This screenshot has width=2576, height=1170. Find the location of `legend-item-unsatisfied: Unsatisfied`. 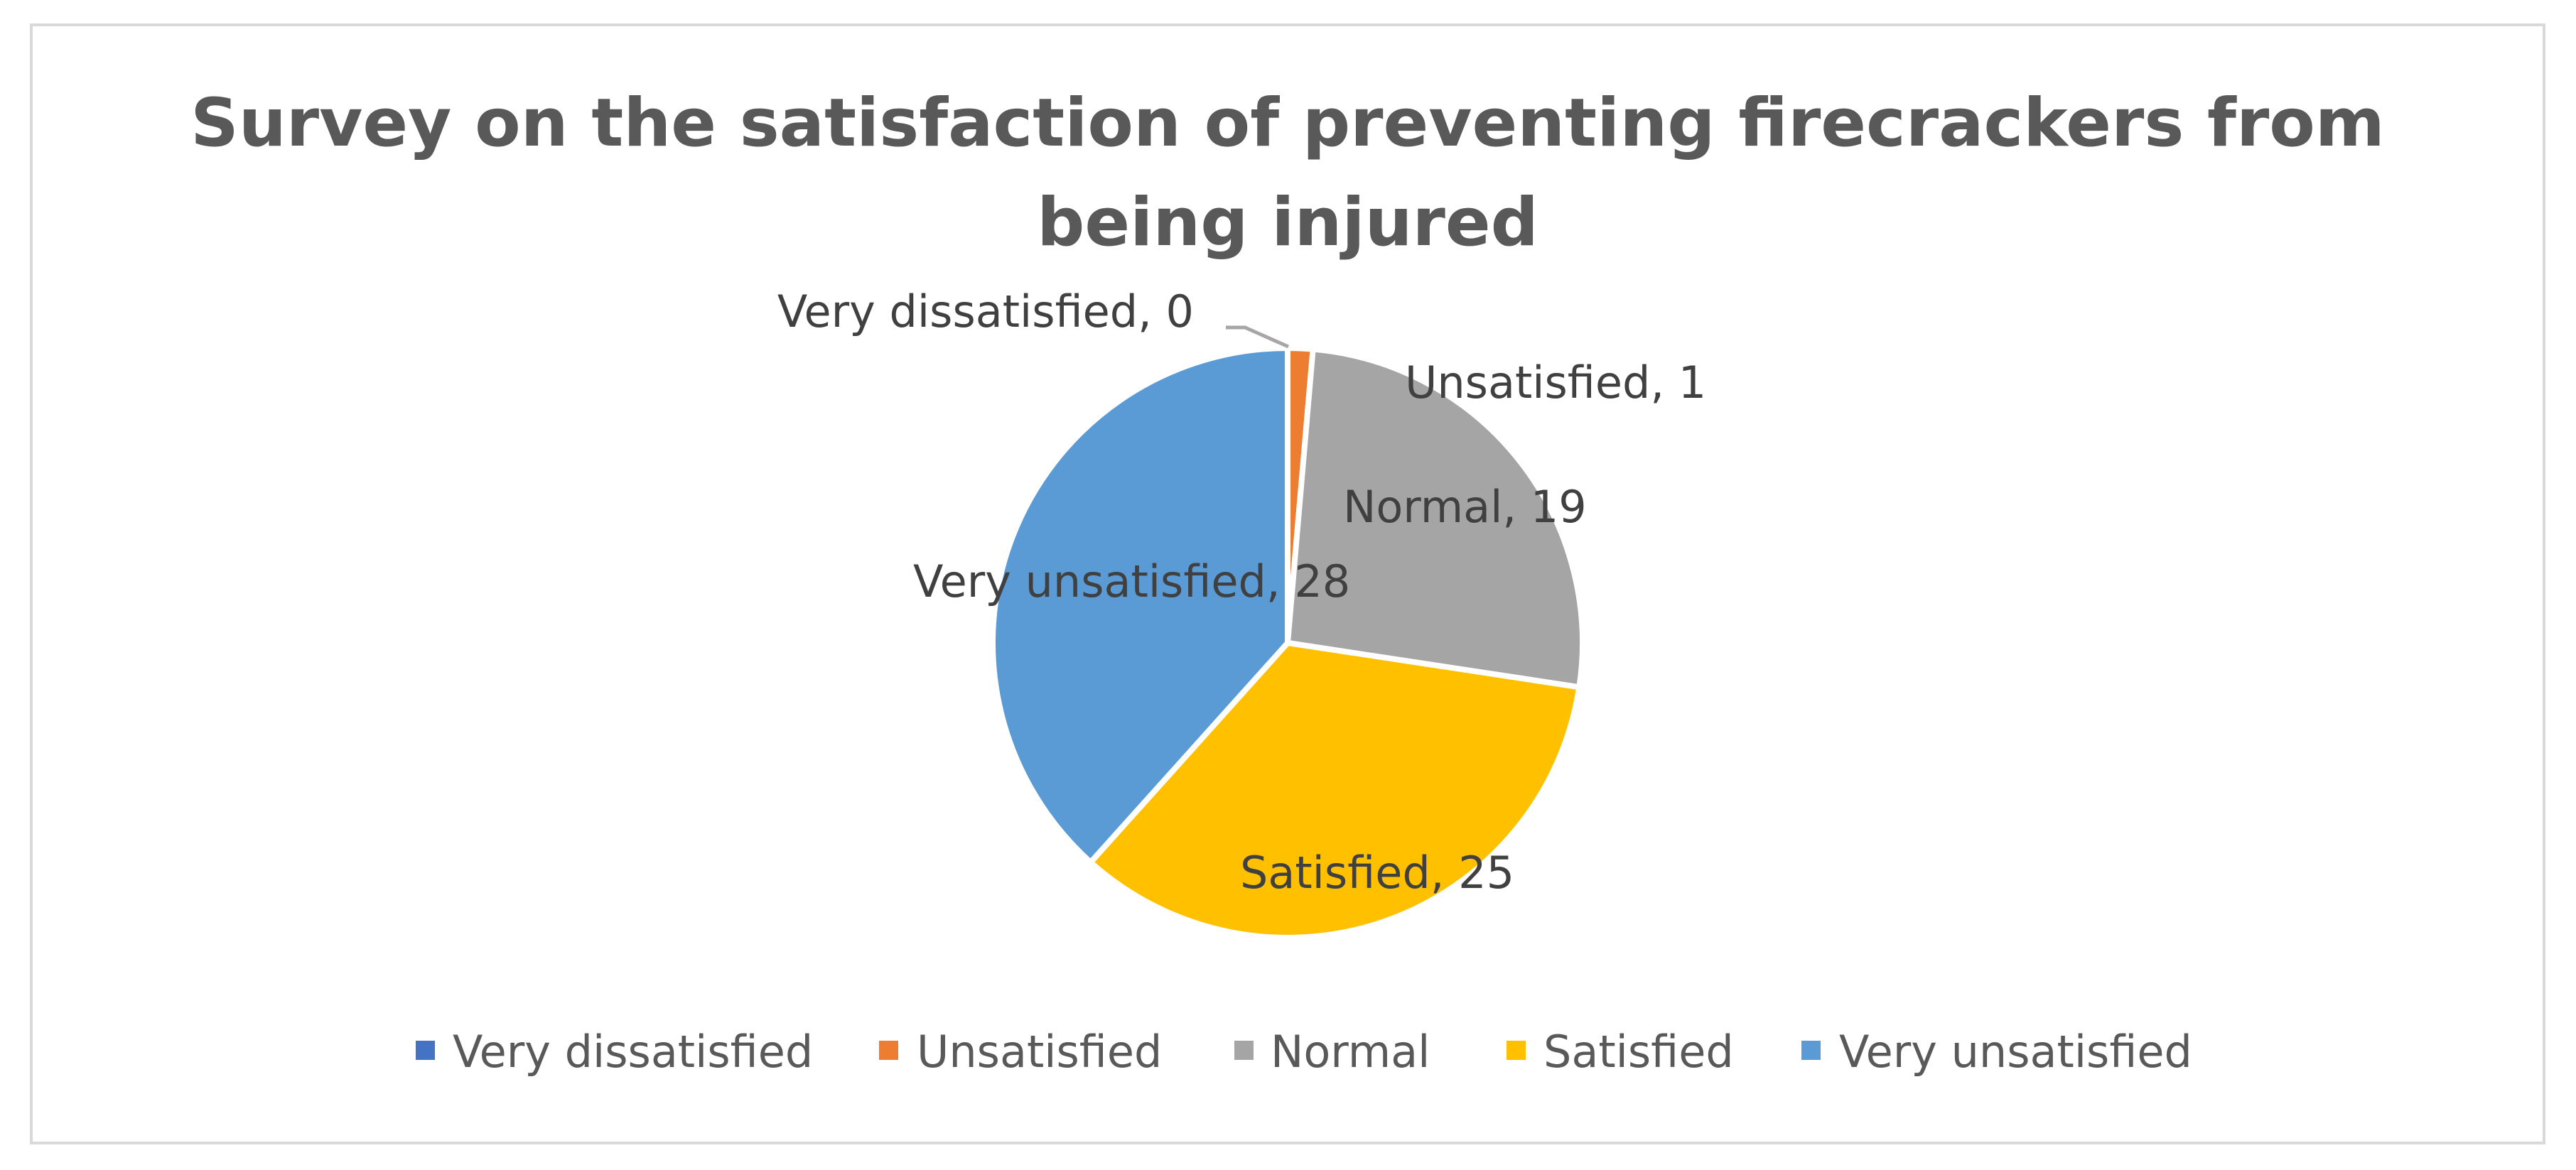

legend-item-unsatisfied: Unsatisfied is located at coordinates (1020, 1052).